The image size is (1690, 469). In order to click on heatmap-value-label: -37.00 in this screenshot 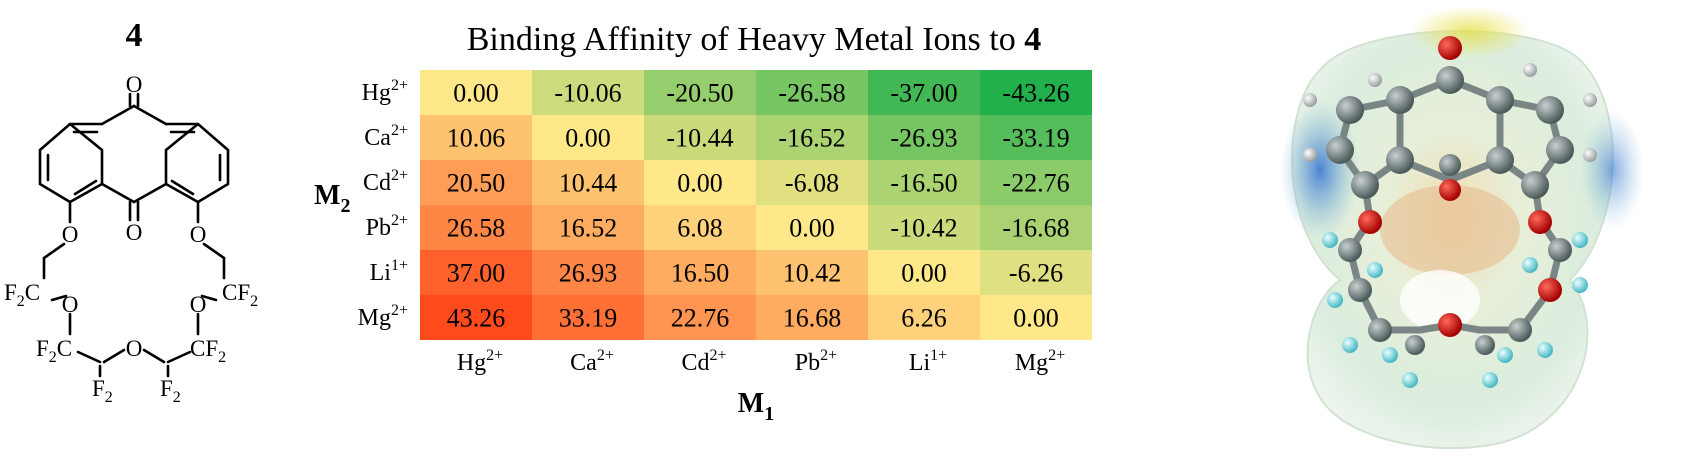, I will do `click(923, 93)`.